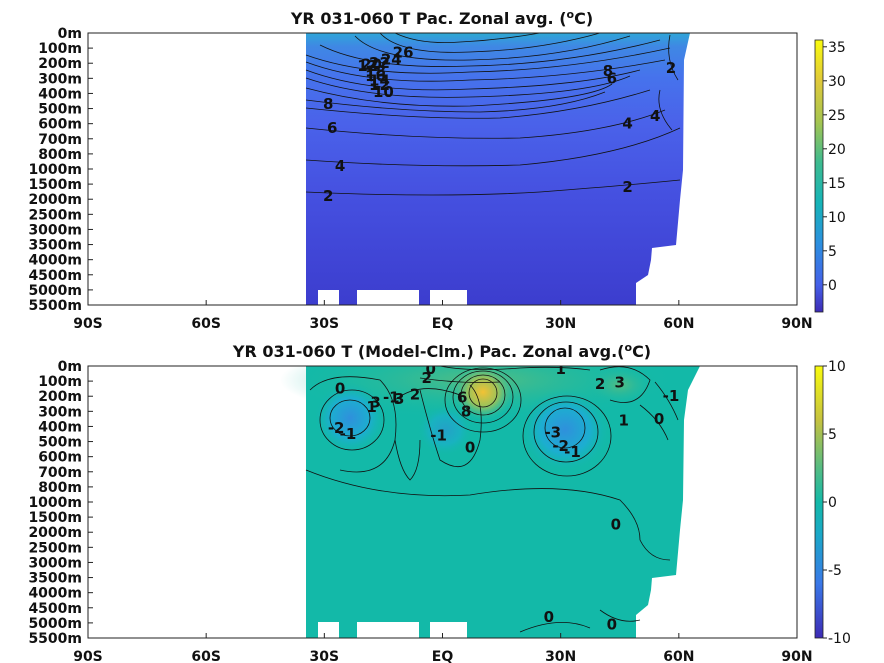 The height and width of the screenshot is (663, 884). Describe the element at coordinates (55, 609) in the screenshot. I see `y-tick-label: 4500m` at that location.